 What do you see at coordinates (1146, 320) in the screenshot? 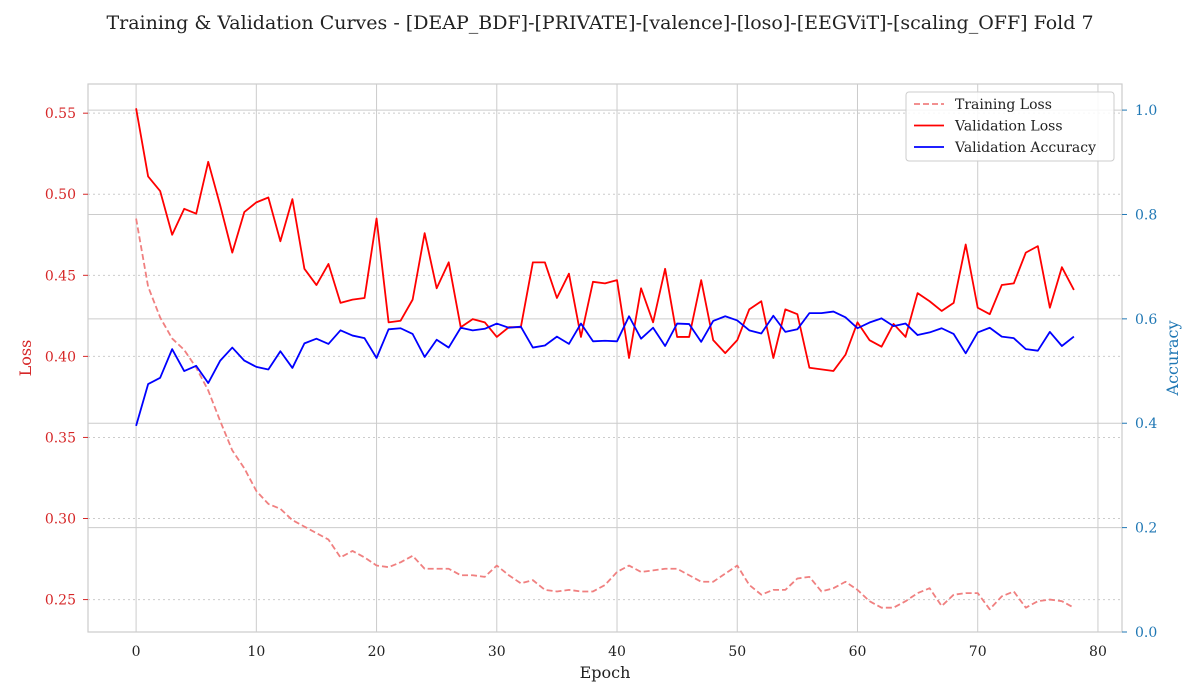
I see `right-y-tick-label: 0.6` at bounding box center [1146, 320].